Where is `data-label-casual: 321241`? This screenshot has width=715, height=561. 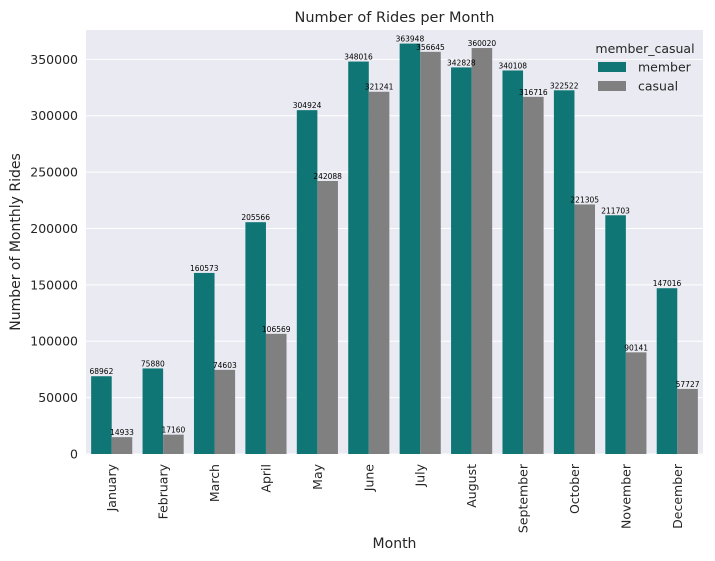 data-label-casual: 321241 is located at coordinates (379, 87).